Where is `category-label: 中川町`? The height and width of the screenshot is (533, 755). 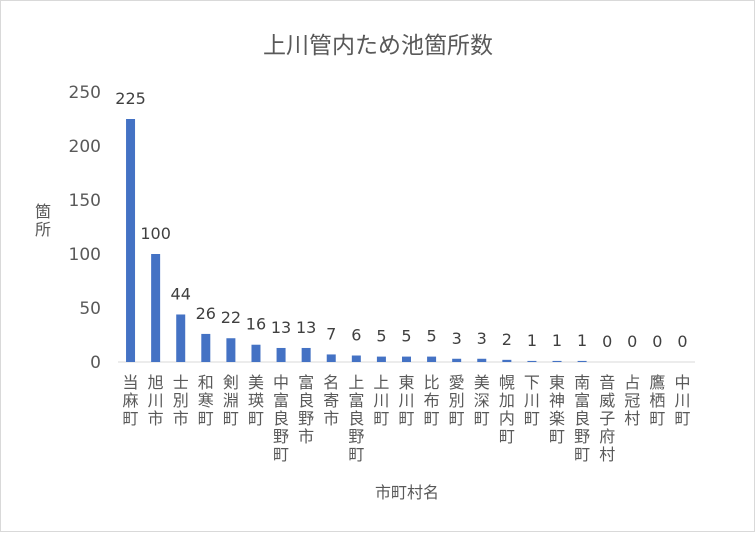 category-label: 中川町 is located at coordinates (682, 400).